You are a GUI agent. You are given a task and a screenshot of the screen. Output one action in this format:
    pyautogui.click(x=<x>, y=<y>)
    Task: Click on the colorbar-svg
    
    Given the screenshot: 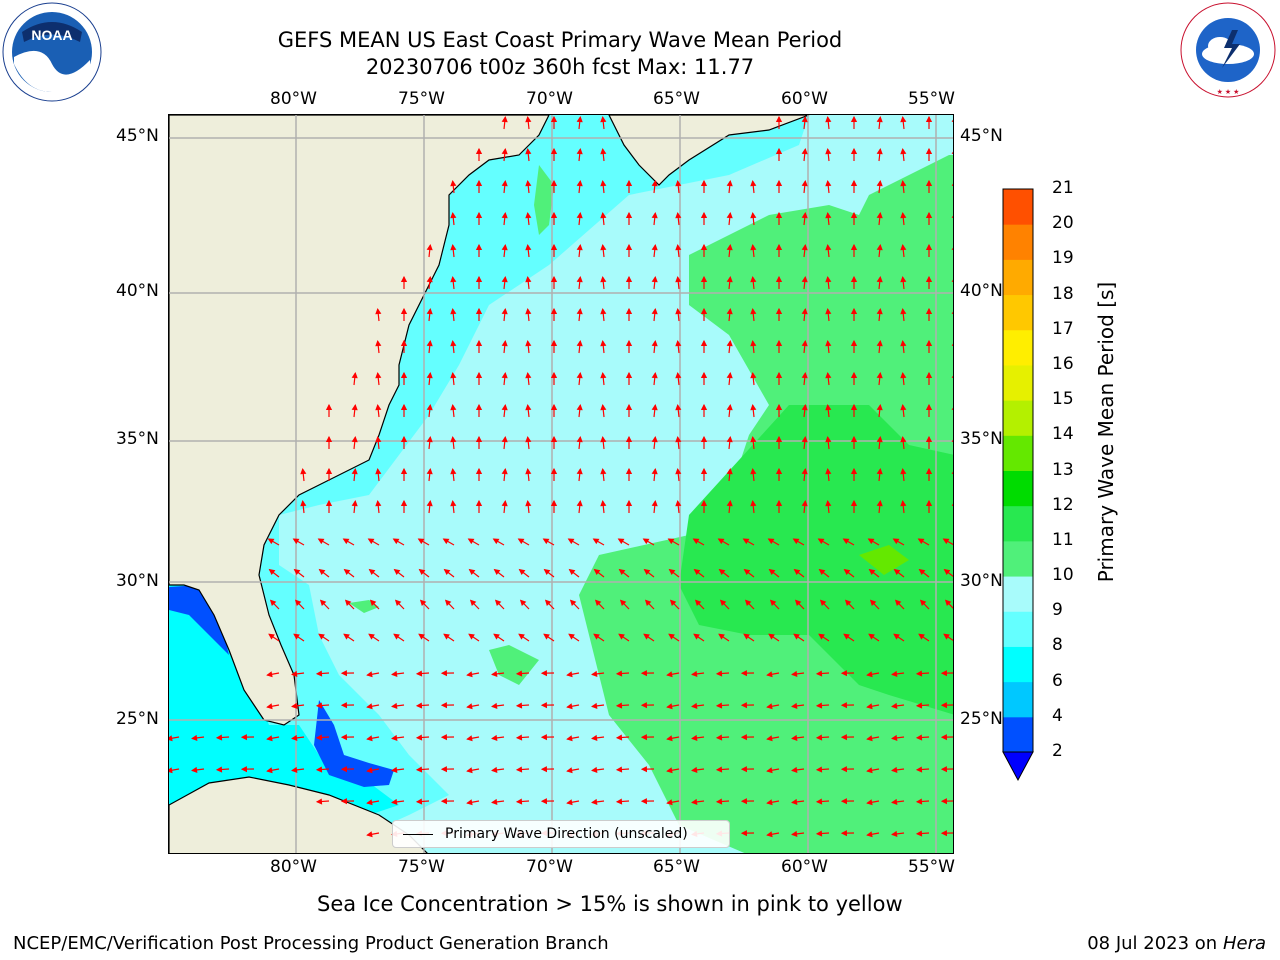 What is the action you would take?
    pyautogui.click(x=1018, y=485)
    